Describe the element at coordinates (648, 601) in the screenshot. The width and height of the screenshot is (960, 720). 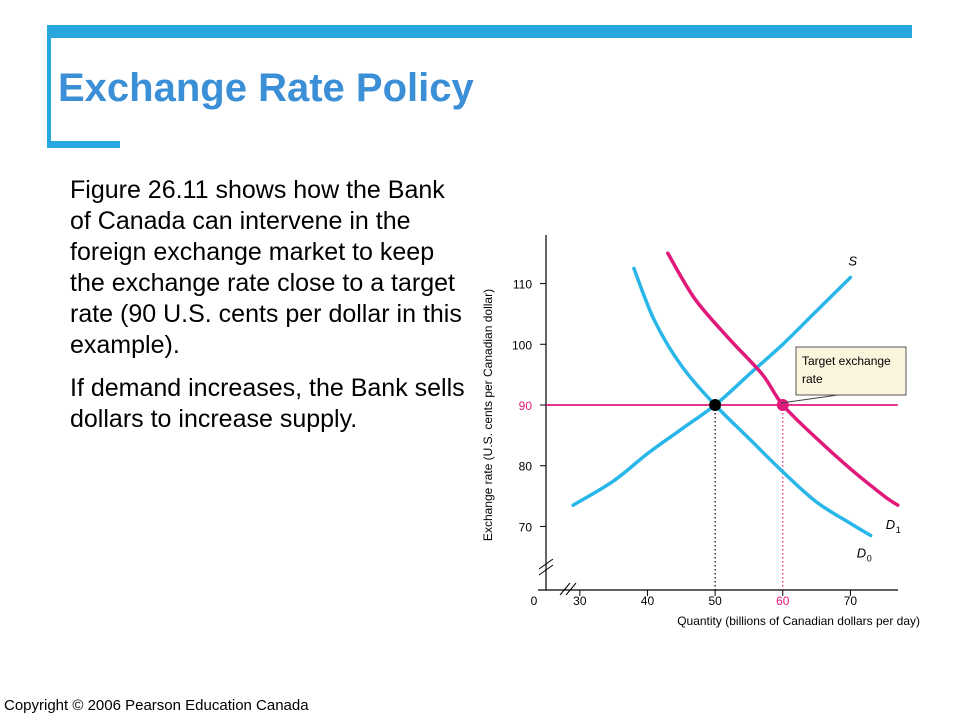
I see `x-tick-label: 40` at that location.